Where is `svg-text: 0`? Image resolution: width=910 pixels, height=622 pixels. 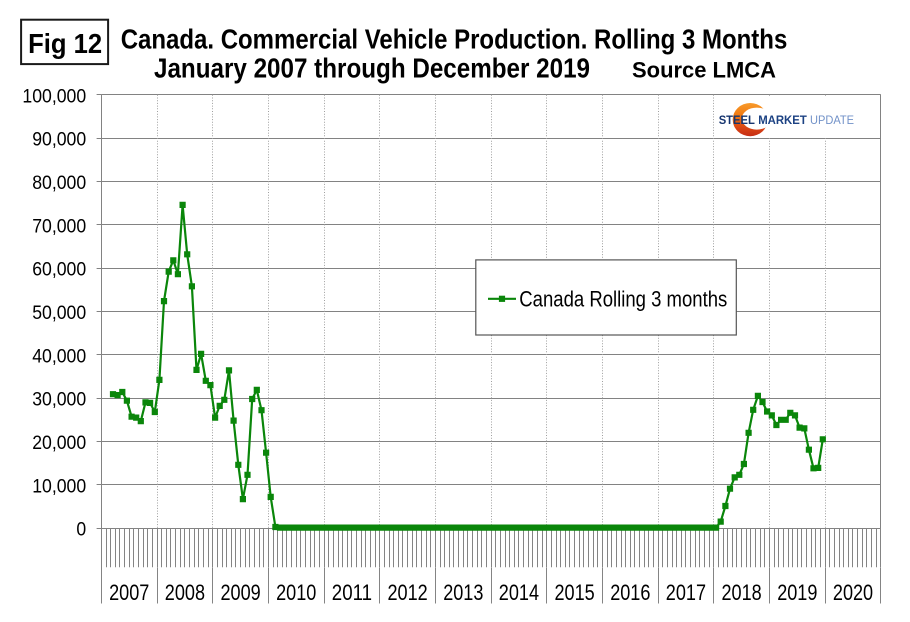
svg-text: 0 is located at coordinates (81, 530).